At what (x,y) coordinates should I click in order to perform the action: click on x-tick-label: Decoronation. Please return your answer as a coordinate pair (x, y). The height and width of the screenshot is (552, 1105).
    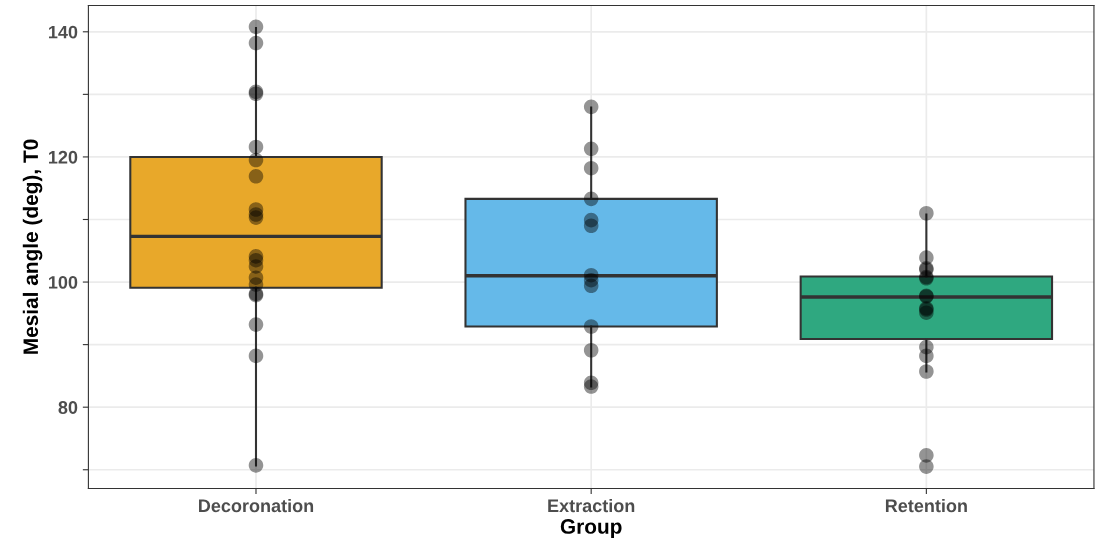
    Looking at the image, I should click on (256, 505).